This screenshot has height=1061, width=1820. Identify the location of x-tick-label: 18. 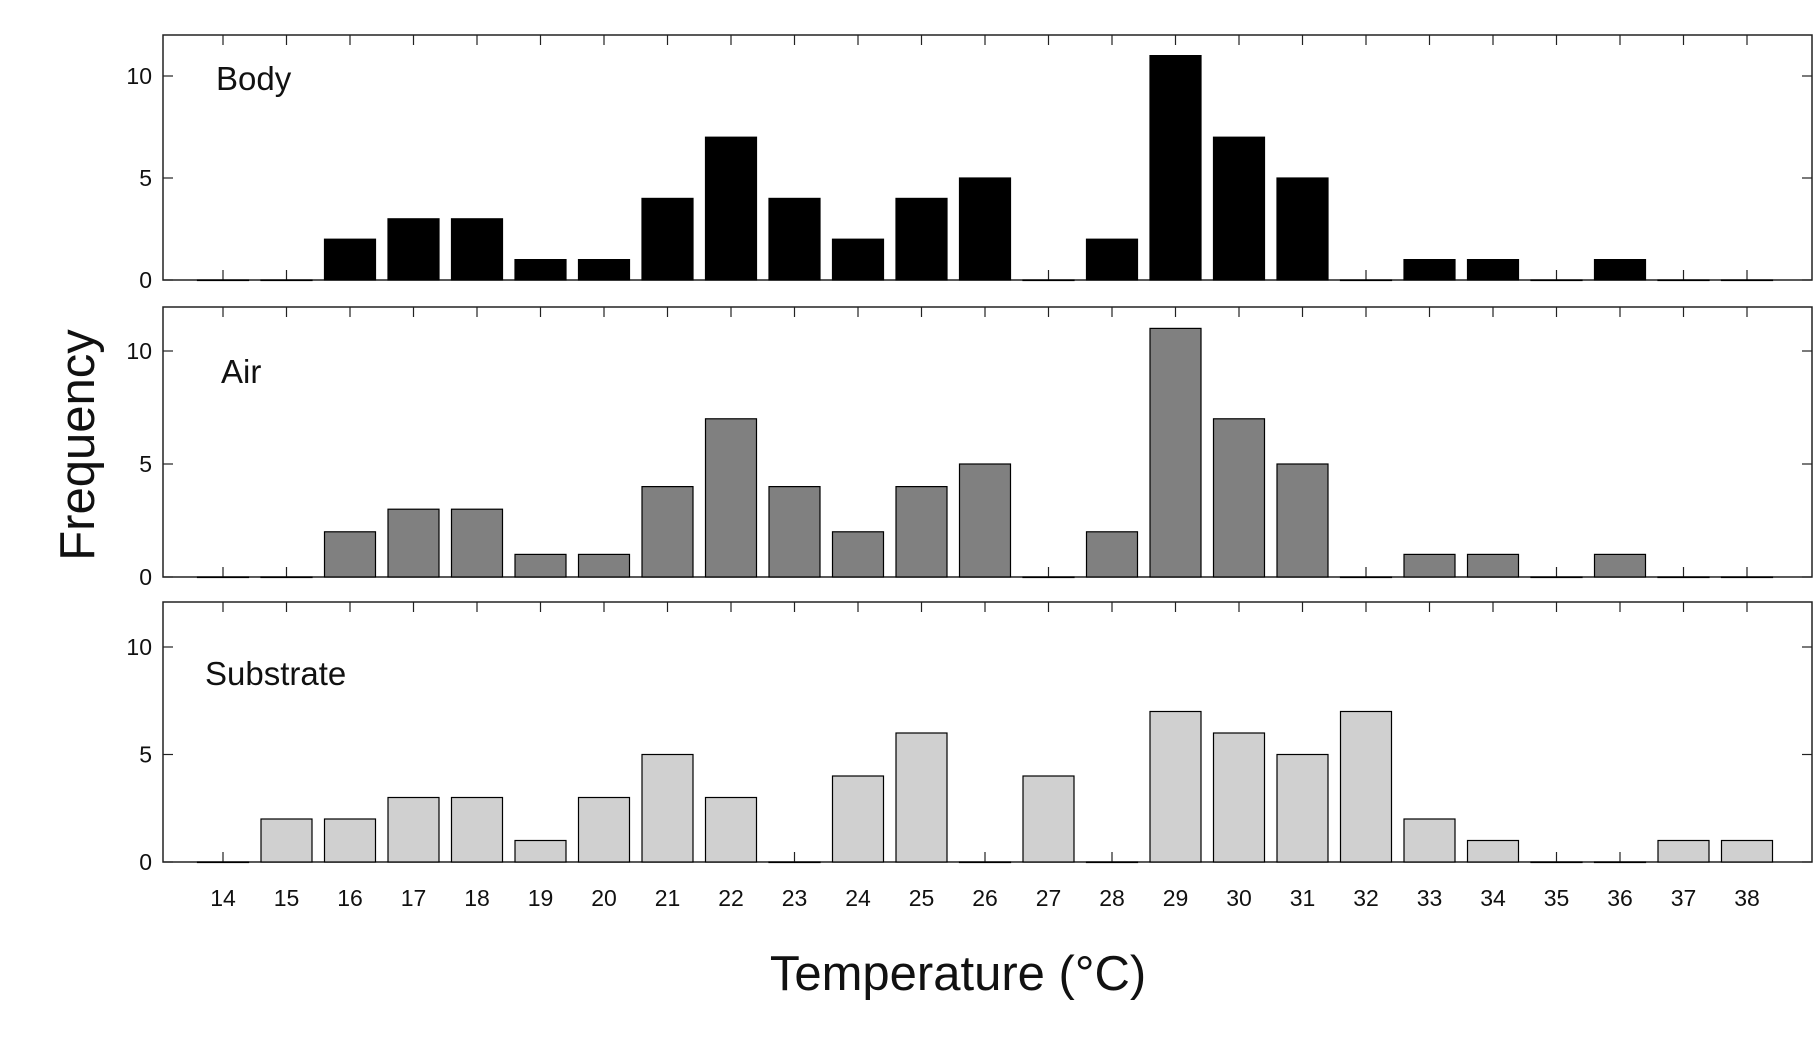
(477, 898).